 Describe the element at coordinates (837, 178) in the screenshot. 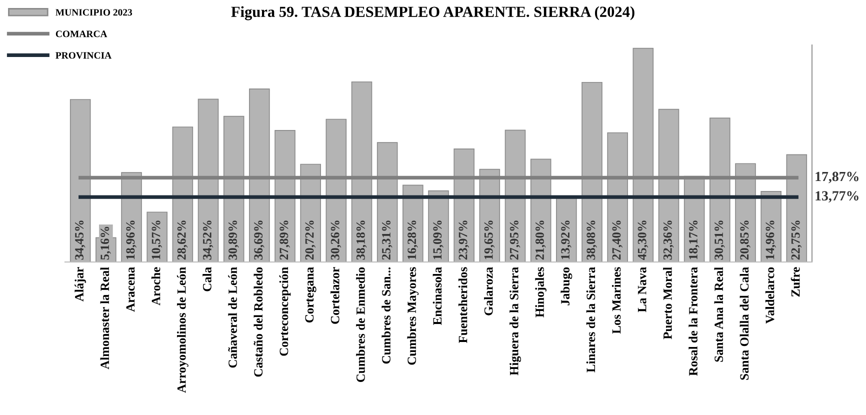

I see `data-label: 17,87%` at that location.